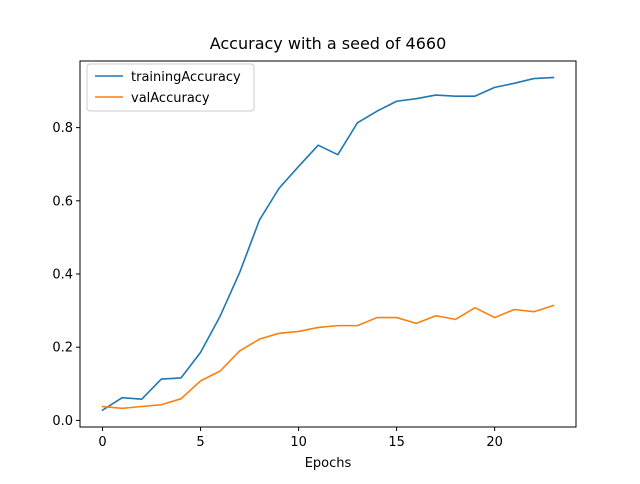  I want to click on x-tick-label: 0, so click(102, 442).